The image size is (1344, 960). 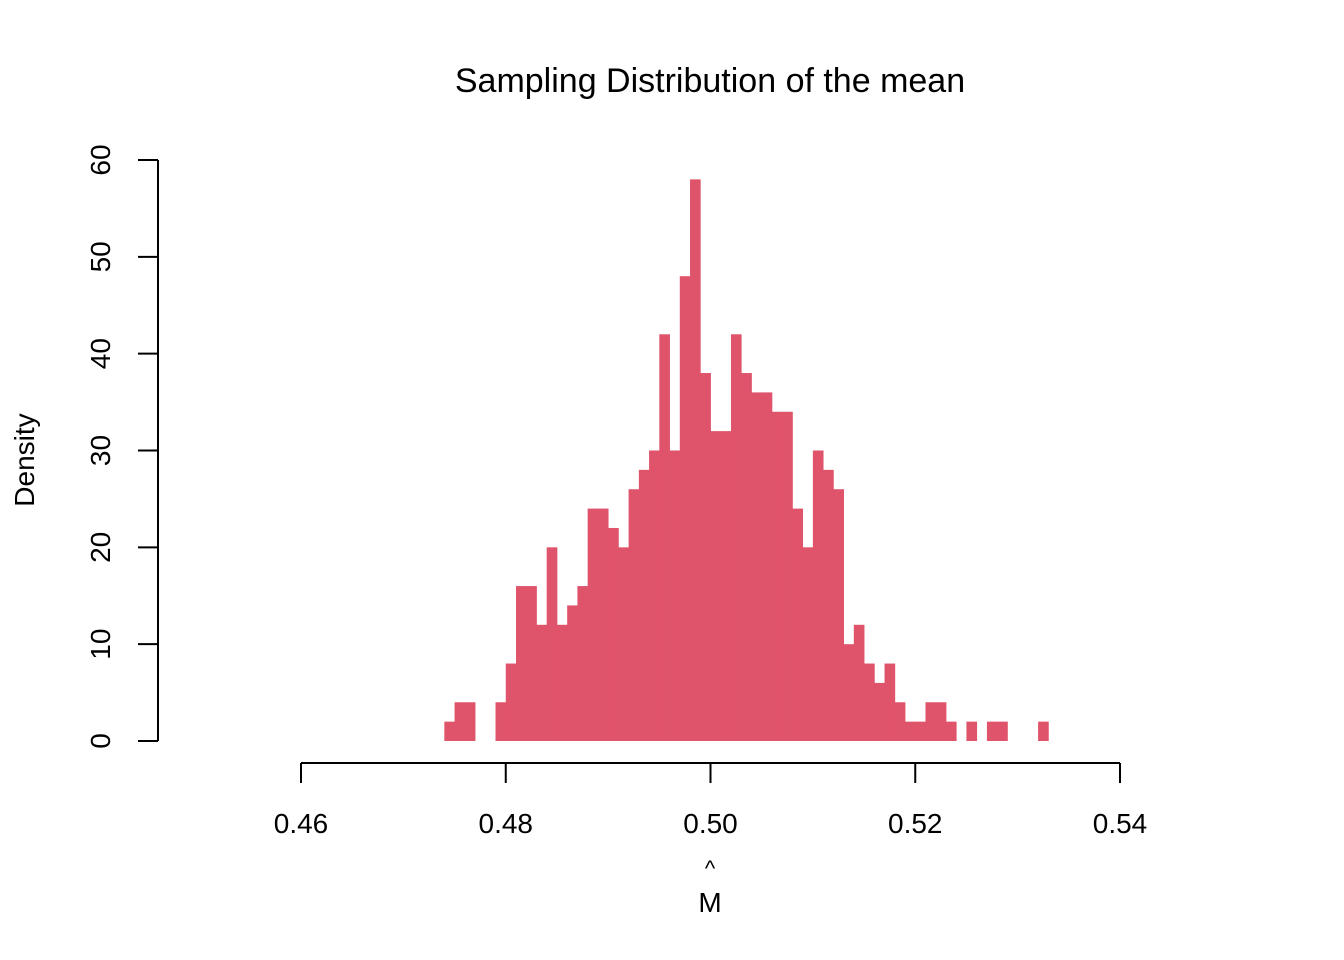 I want to click on y-tick-label: 60, so click(x=100, y=159).